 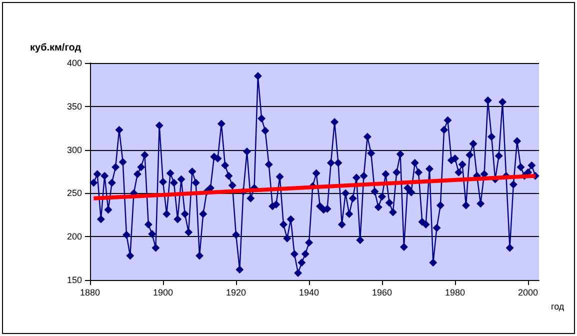 What do you see at coordinates (74, 149) in the screenshot?
I see `y-tick-label: 300` at bounding box center [74, 149].